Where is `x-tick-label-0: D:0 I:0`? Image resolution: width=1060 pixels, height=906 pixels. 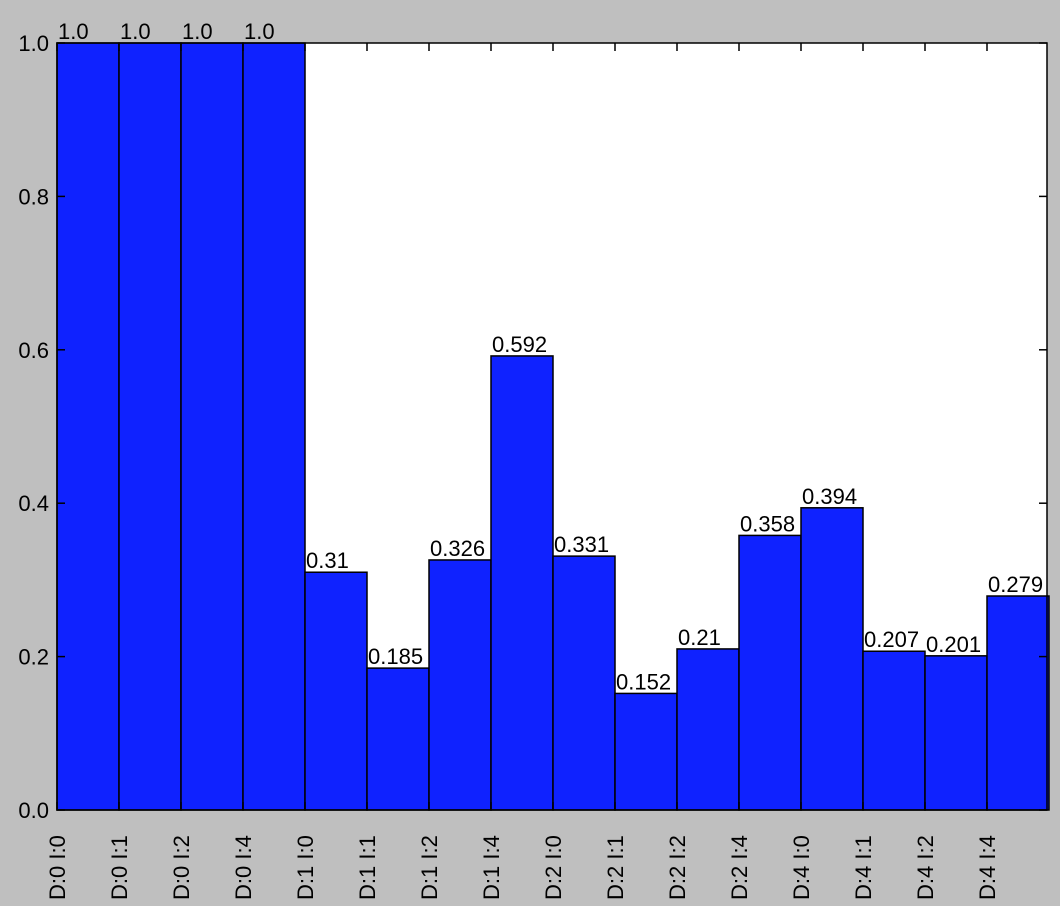
x-tick-label-0: D:0 I:0 is located at coordinates (57, 867).